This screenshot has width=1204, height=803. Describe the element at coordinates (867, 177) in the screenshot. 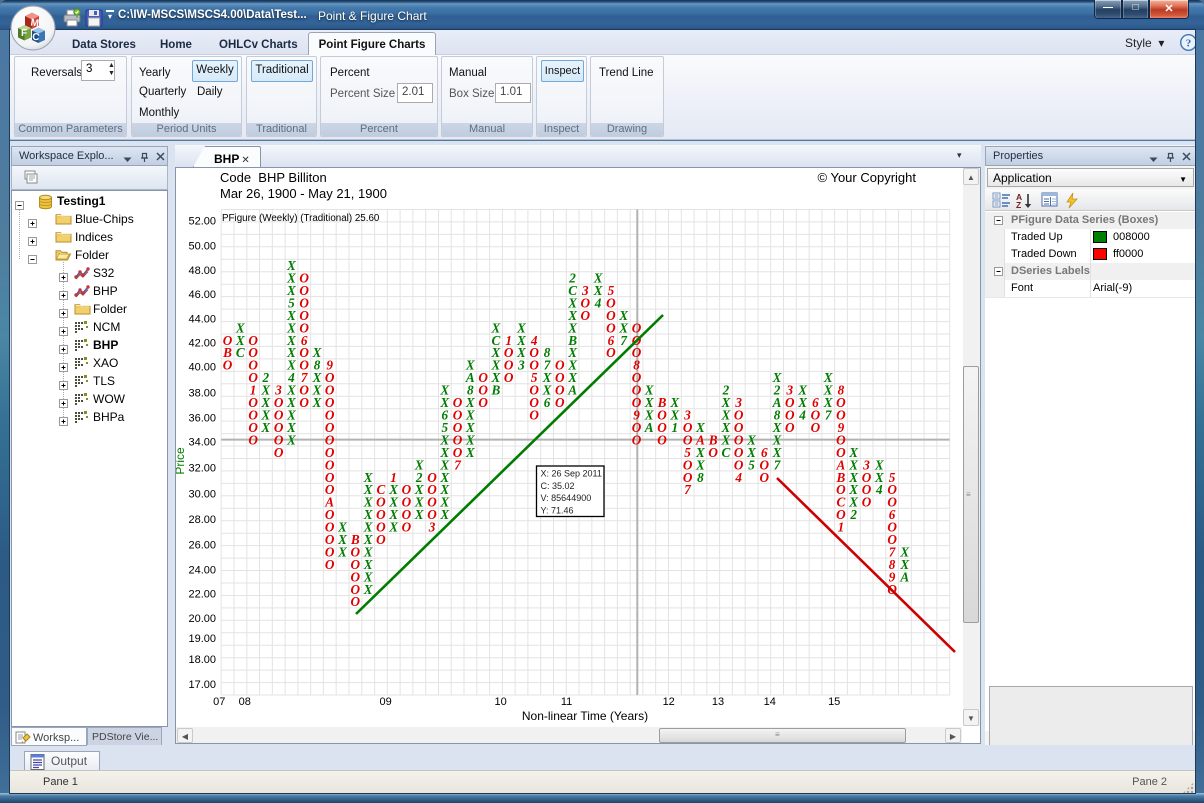

I see `svg-text: © Your Copyright` at that location.